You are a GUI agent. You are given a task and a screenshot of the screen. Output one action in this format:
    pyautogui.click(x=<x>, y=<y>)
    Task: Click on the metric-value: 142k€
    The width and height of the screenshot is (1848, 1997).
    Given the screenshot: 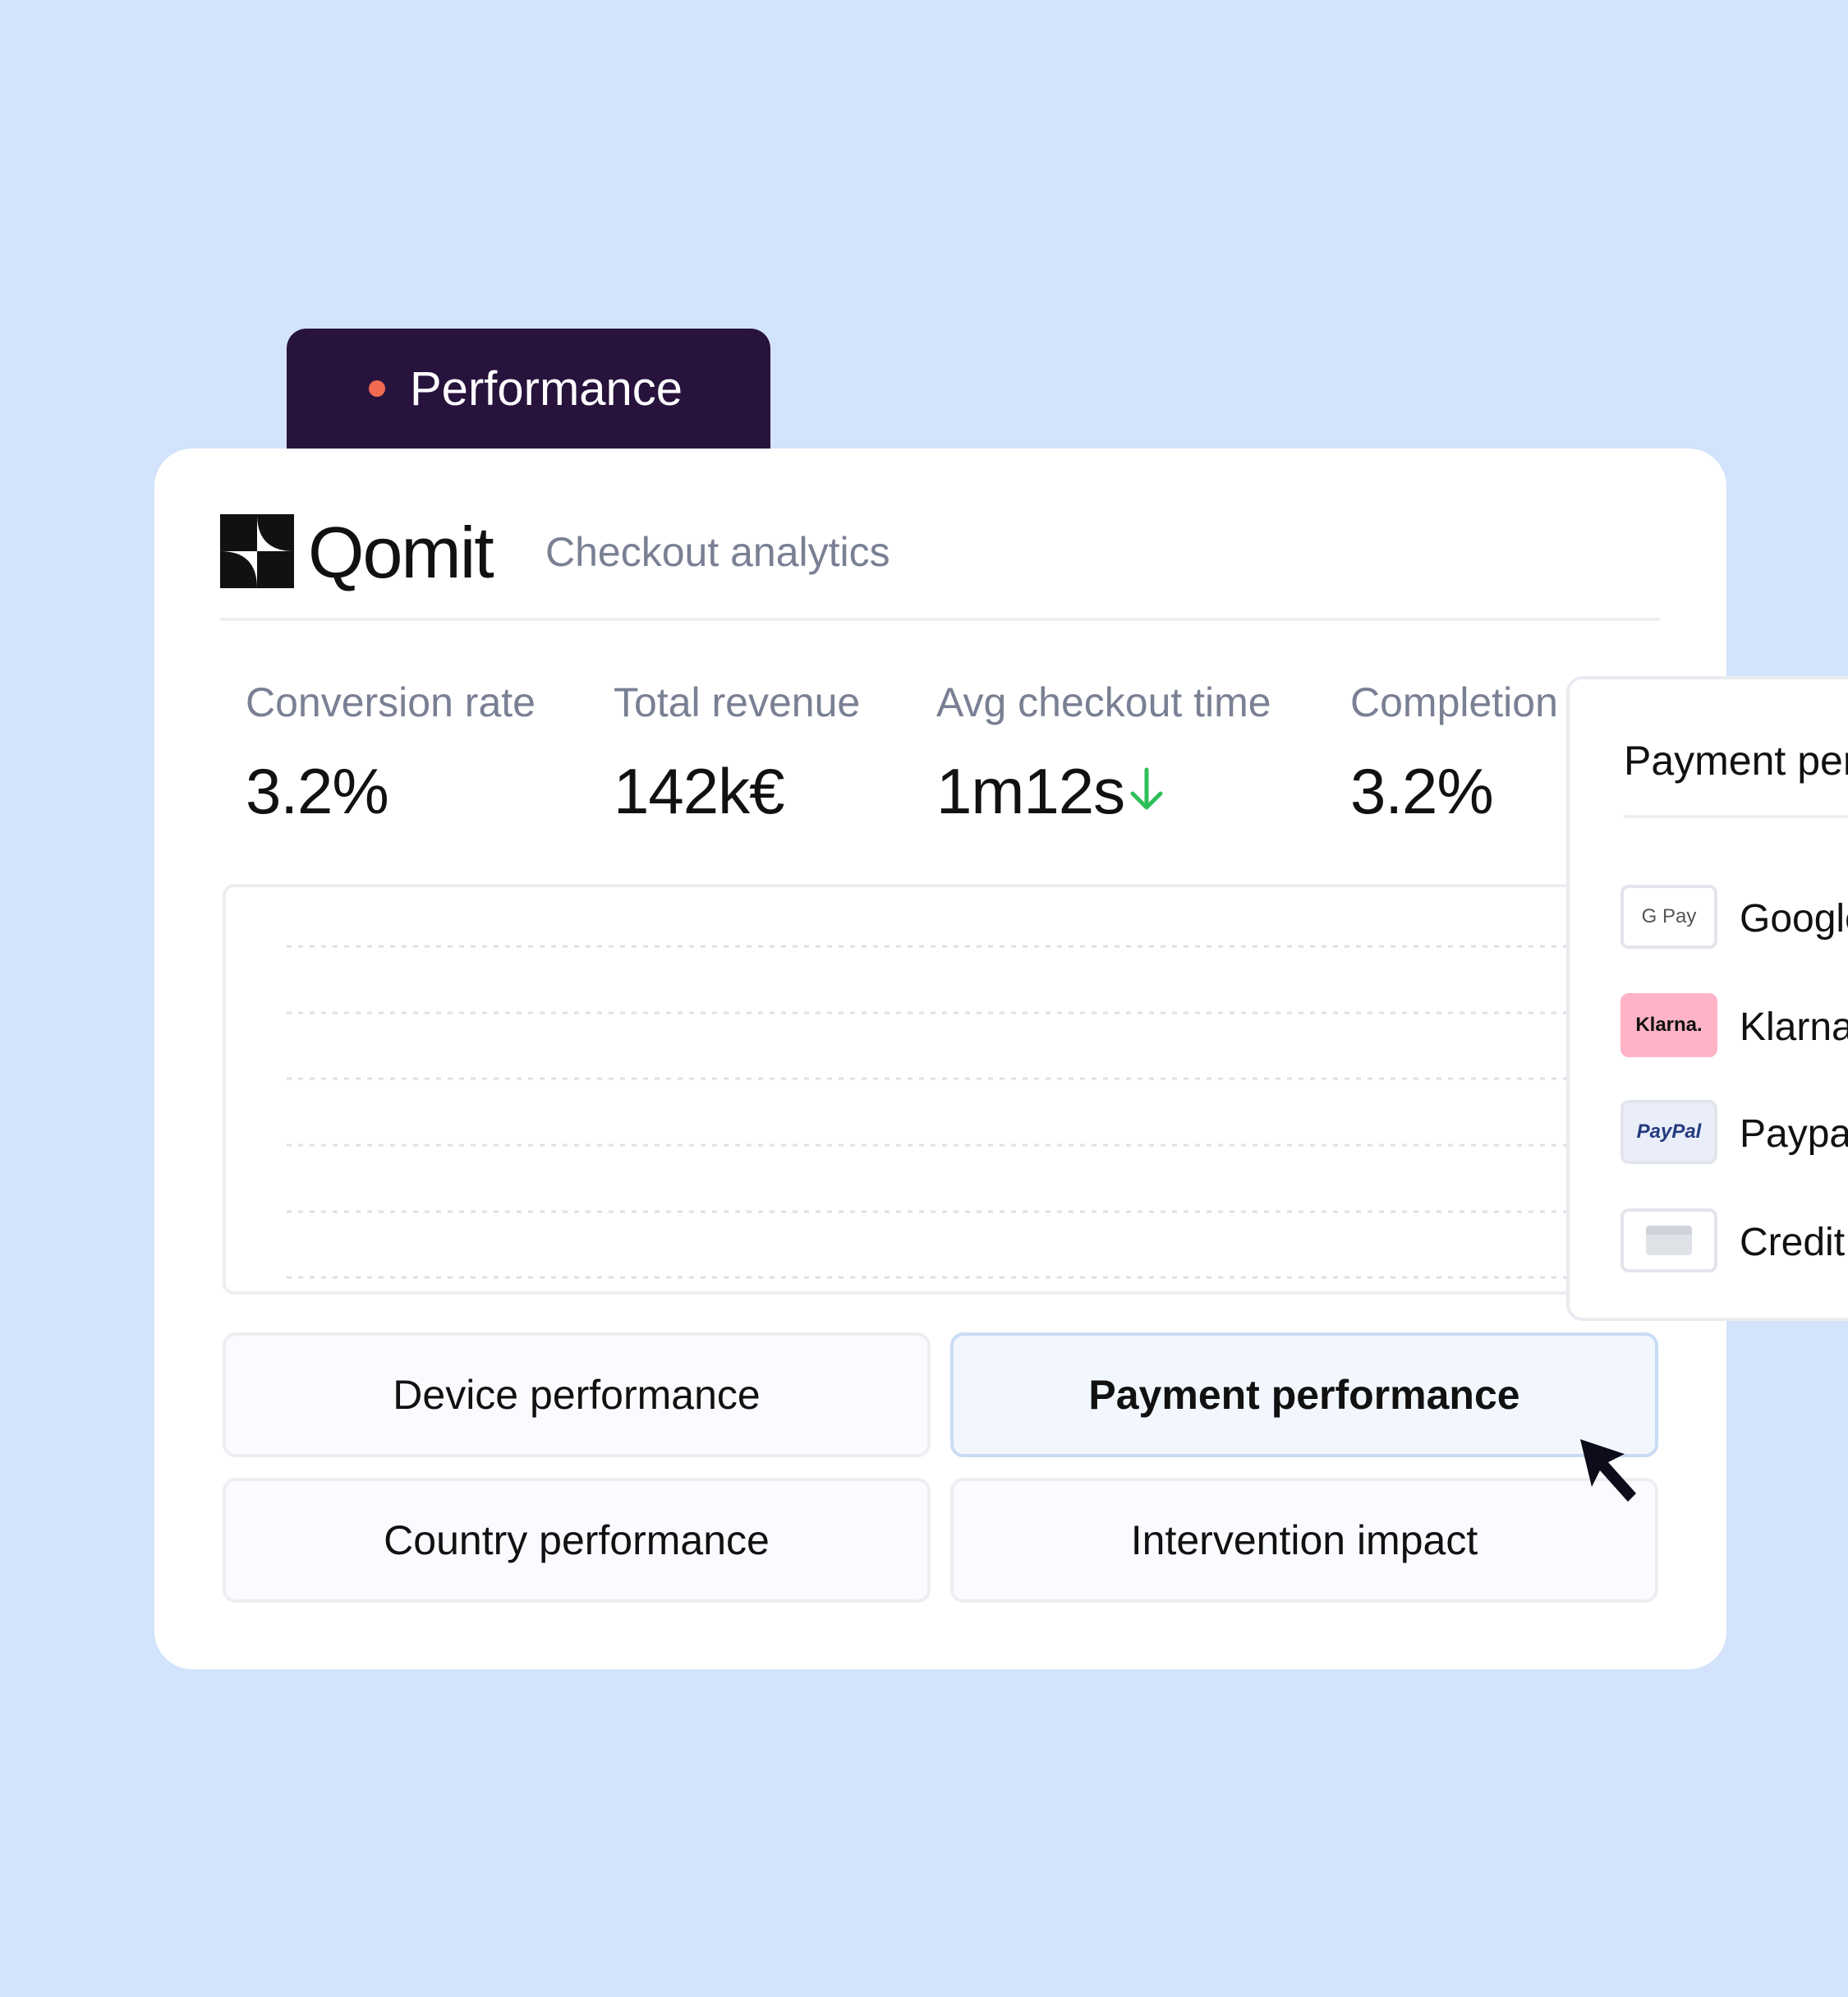 What is the action you would take?
    pyautogui.click(x=699, y=791)
    